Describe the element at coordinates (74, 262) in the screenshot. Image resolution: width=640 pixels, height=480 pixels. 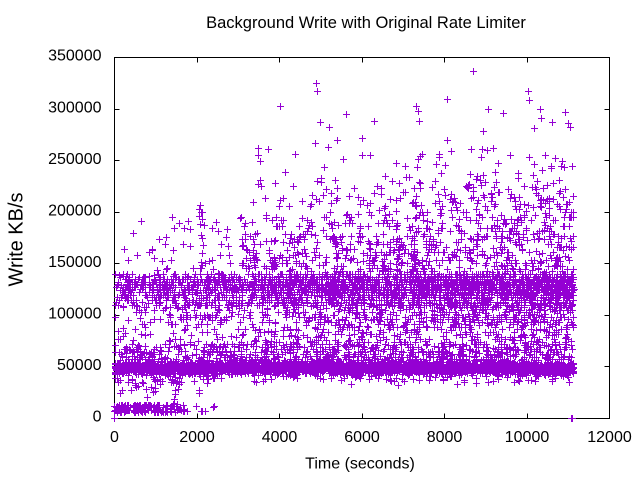
I see `svg-text: 150000` at that location.